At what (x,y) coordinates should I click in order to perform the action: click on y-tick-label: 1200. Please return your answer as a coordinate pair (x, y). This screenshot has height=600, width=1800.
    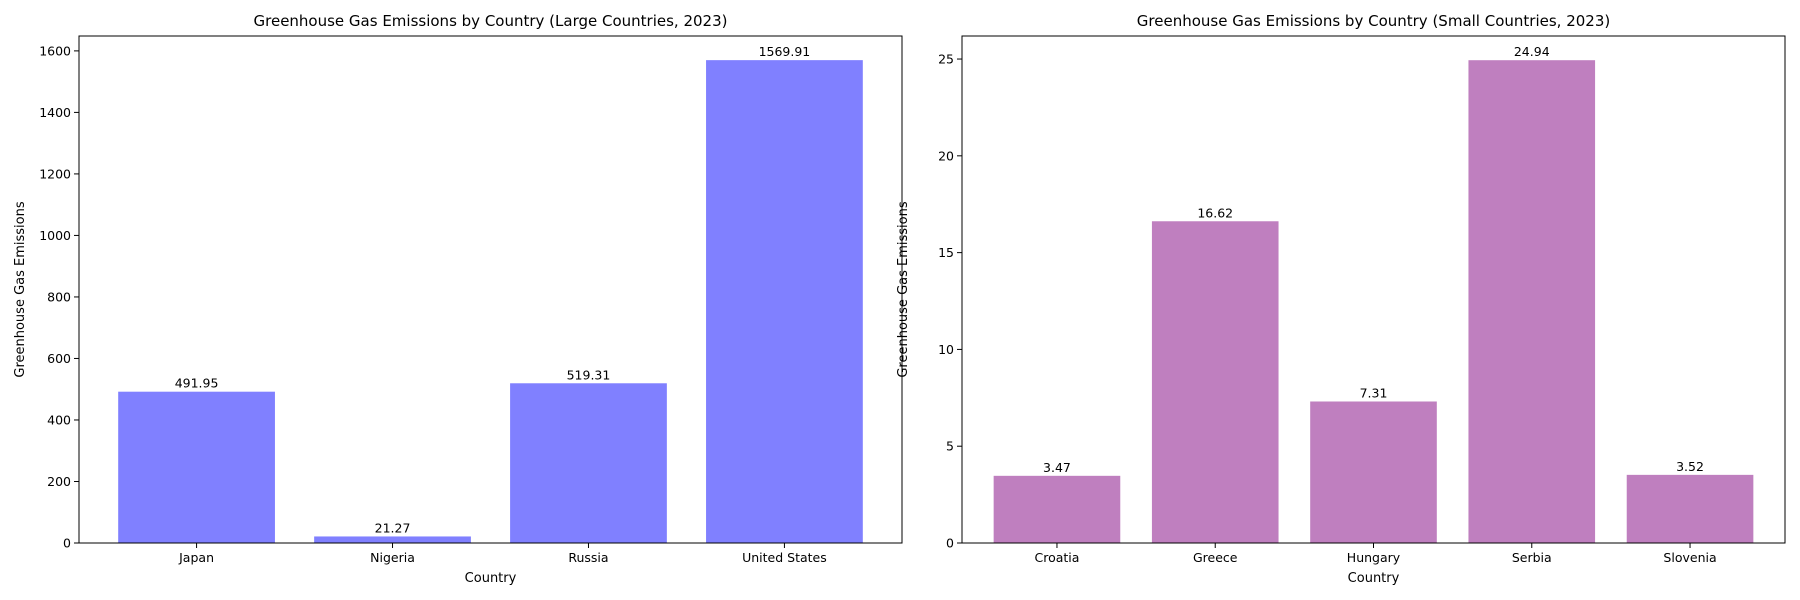
    Looking at the image, I should click on (55, 173).